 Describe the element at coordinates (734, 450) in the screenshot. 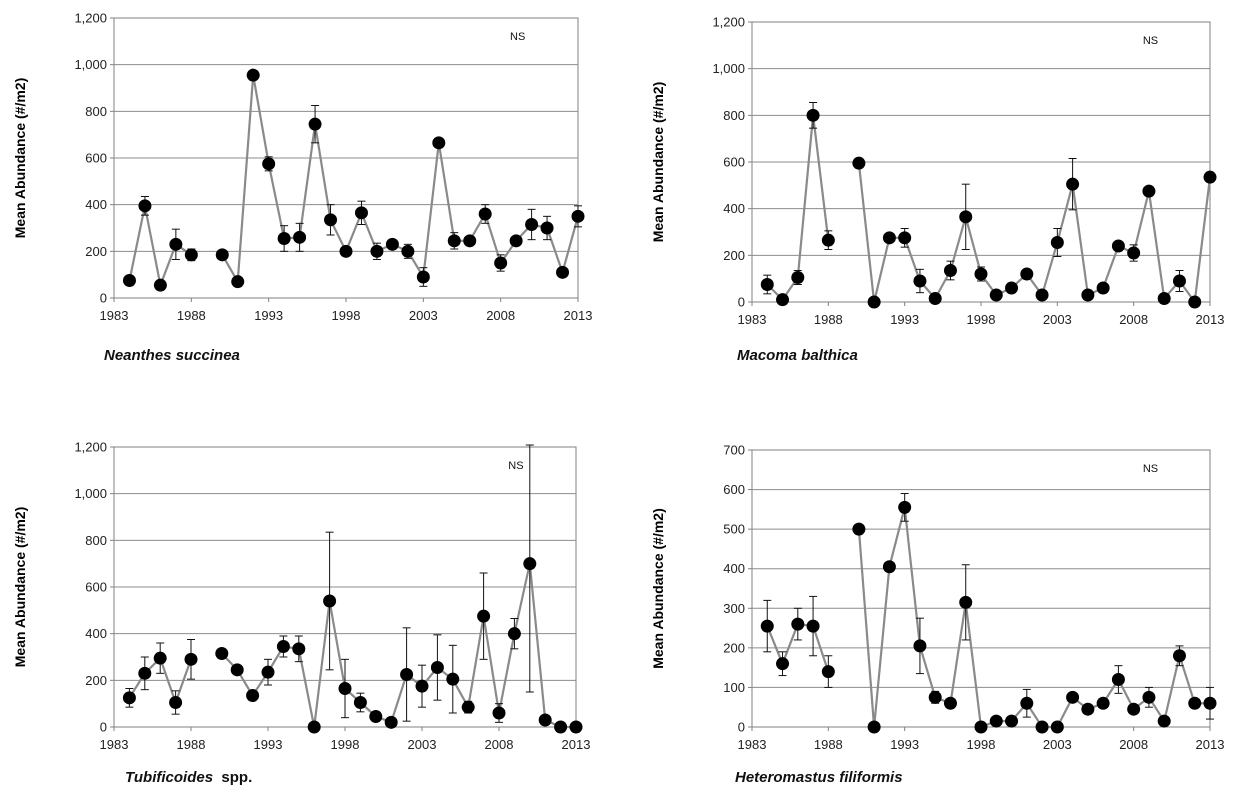

I see `y-tick-label: 700` at that location.